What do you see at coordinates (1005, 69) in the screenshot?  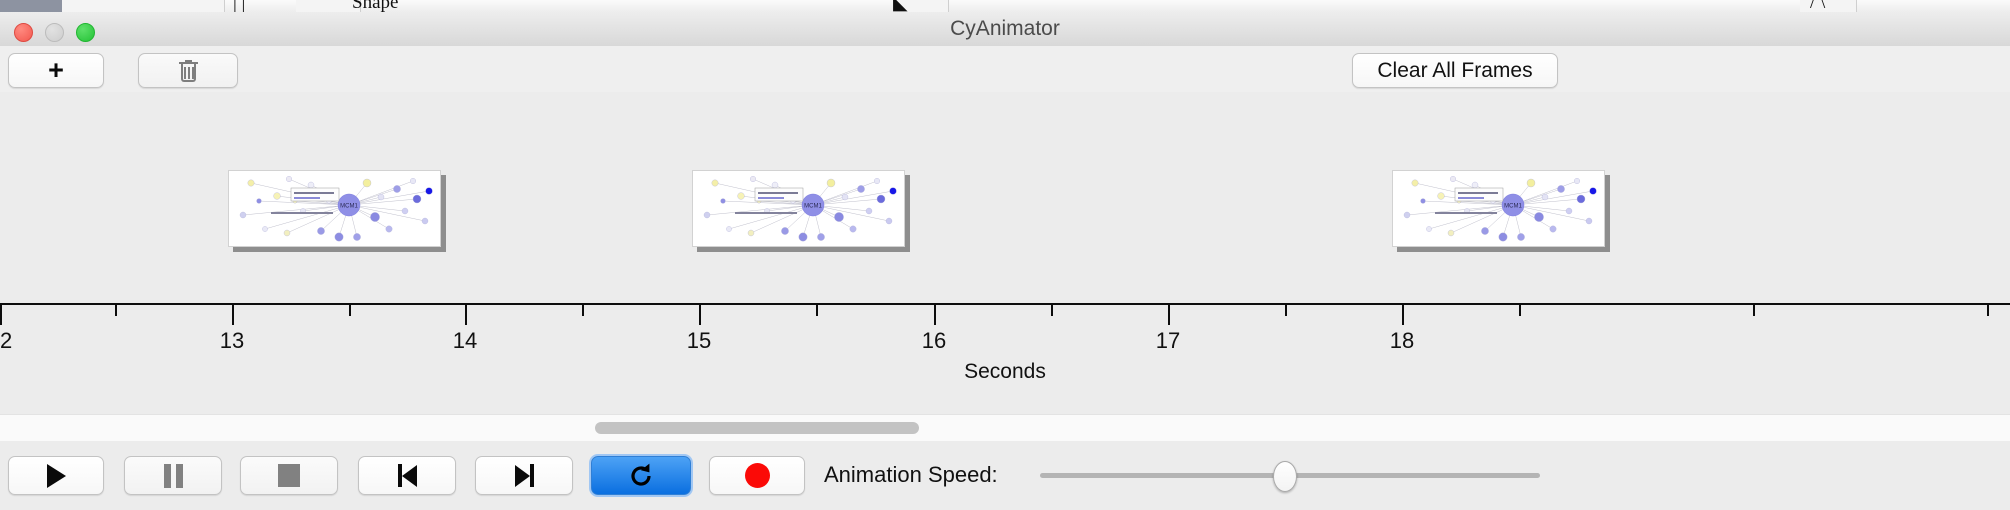 I see `toolbar: + Clear All Frames` at bounding box center [1005, 69].